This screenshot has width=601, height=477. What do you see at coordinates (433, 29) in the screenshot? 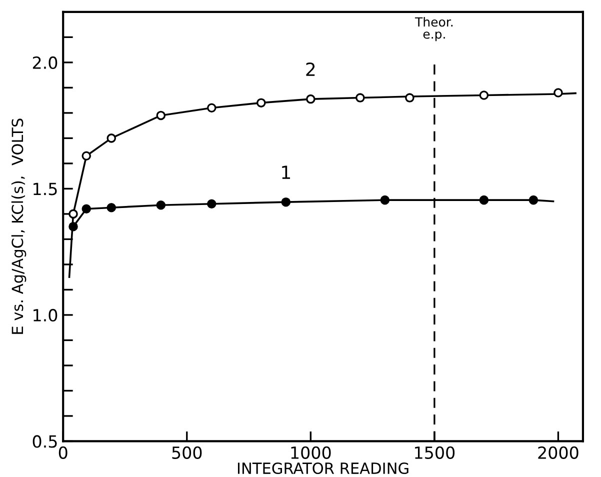
I see `ref-line-label: Theor. e.p.` at bounding box center [433, 29].